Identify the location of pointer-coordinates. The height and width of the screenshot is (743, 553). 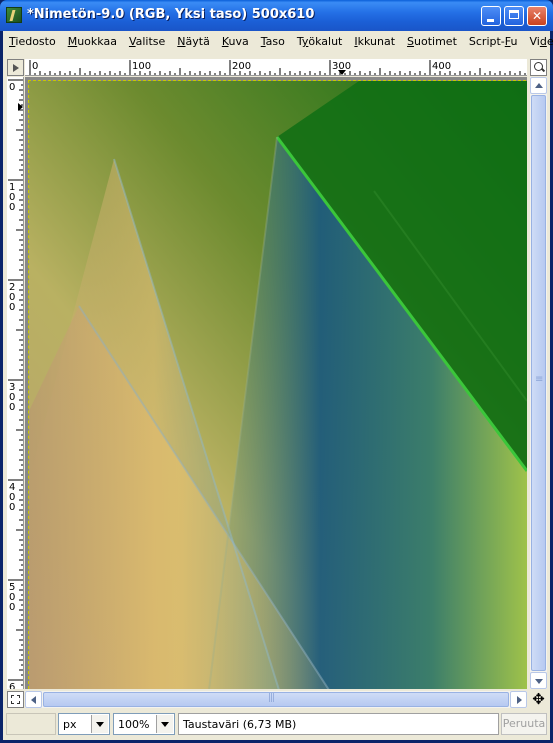
(31, 724).